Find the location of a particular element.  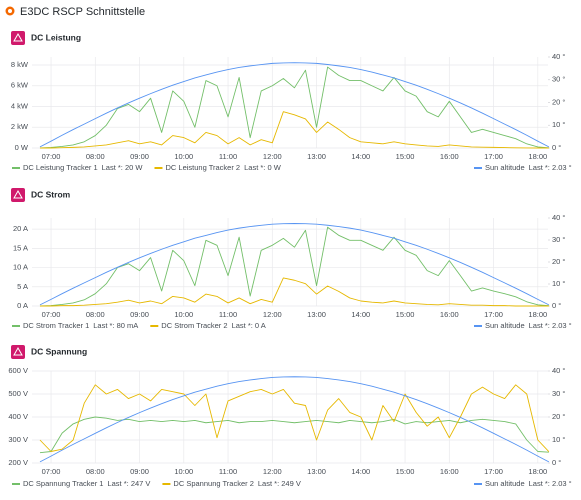

legend-item: DC Leistung Tracker 1 Last *: 20 W is located at coordinates (77, 167).